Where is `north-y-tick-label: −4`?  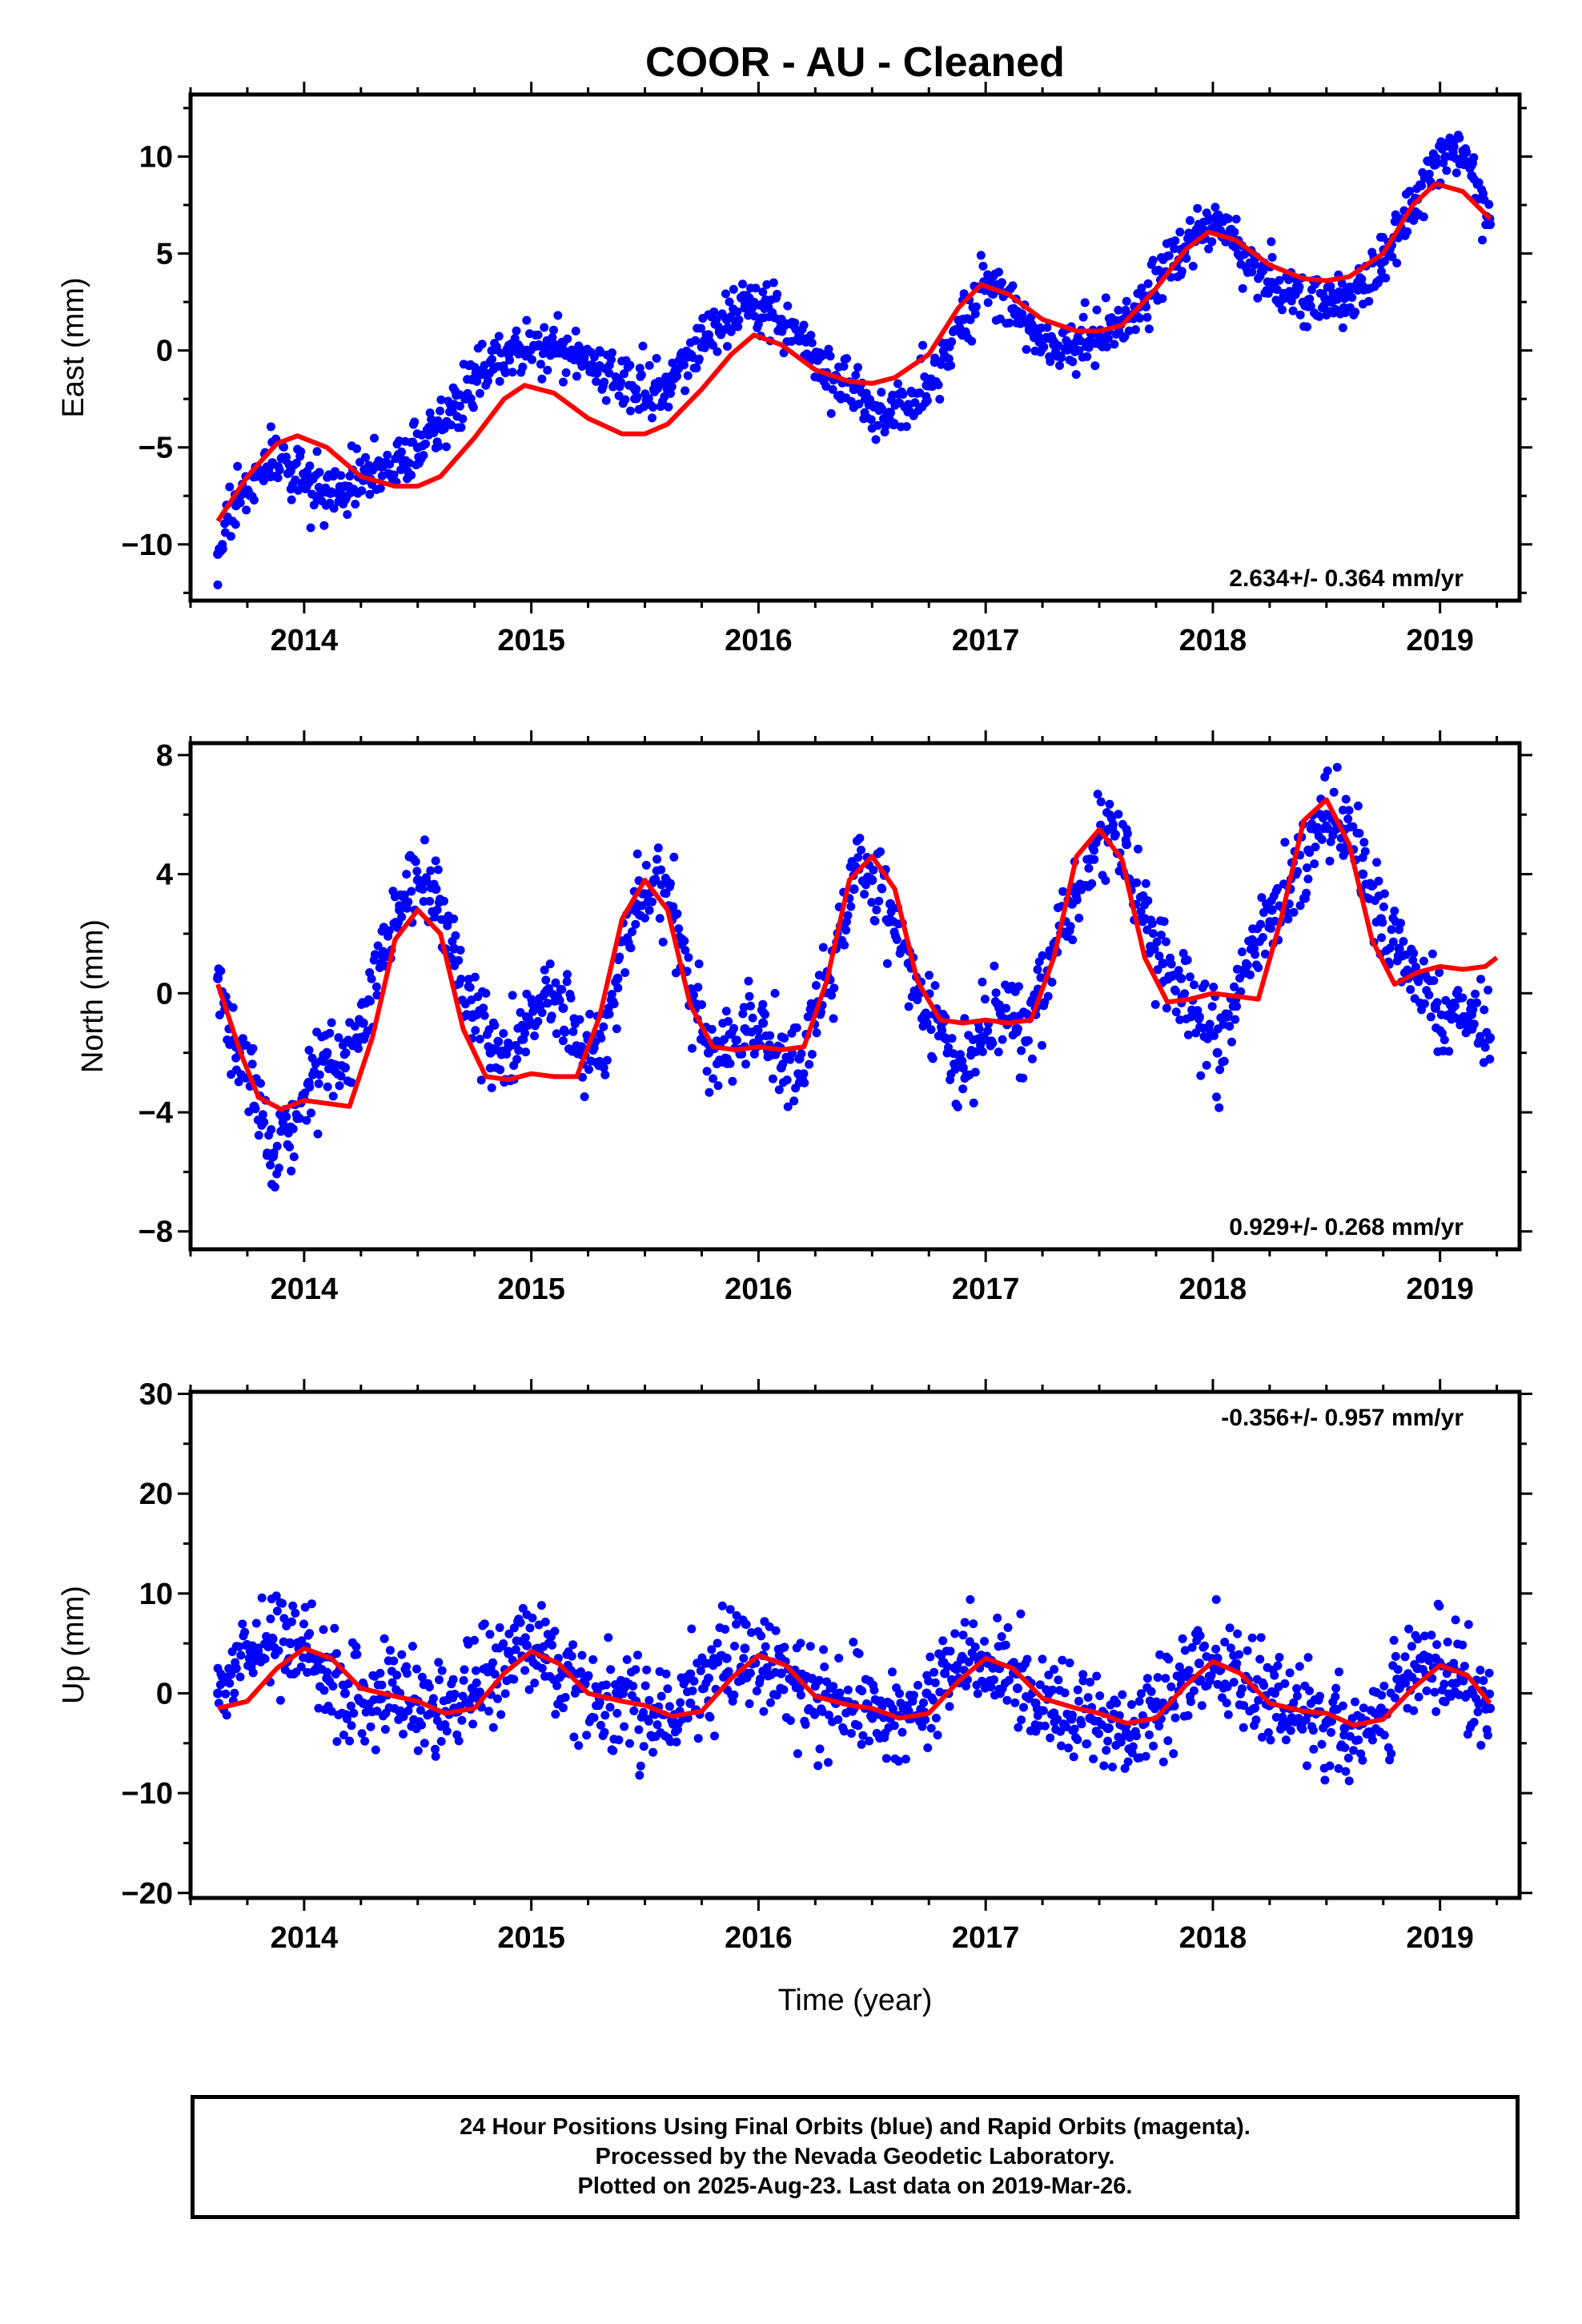 north-y-tick-label: −4 is located at coordinates (156, 1113).